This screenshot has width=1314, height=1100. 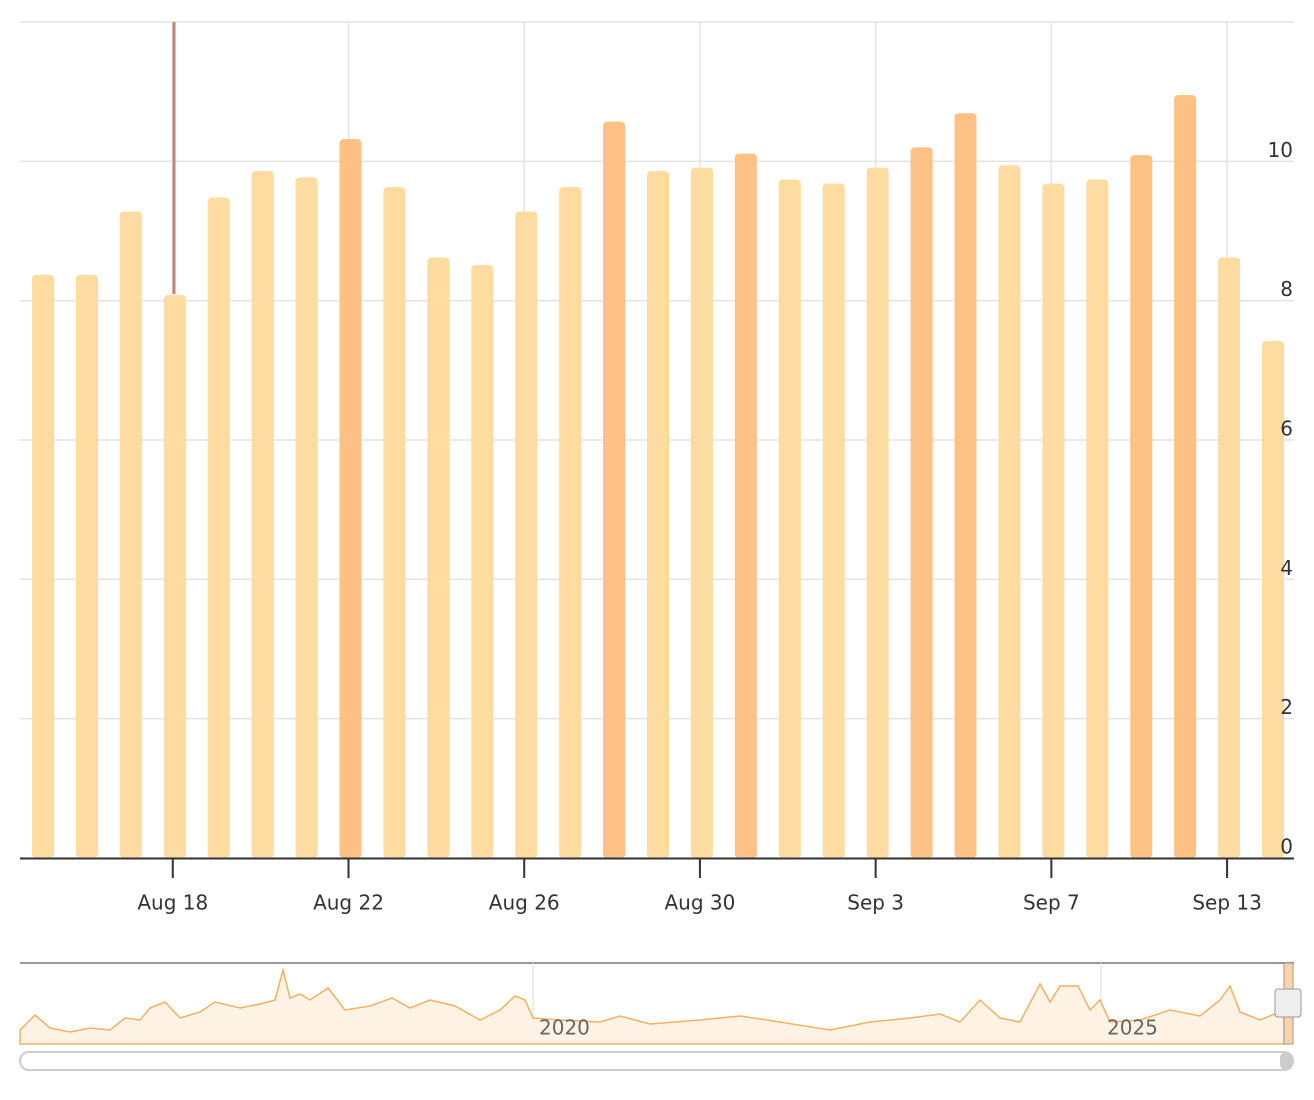 I want to click on y-tick-label: 4, so click(x=1286, y=568).